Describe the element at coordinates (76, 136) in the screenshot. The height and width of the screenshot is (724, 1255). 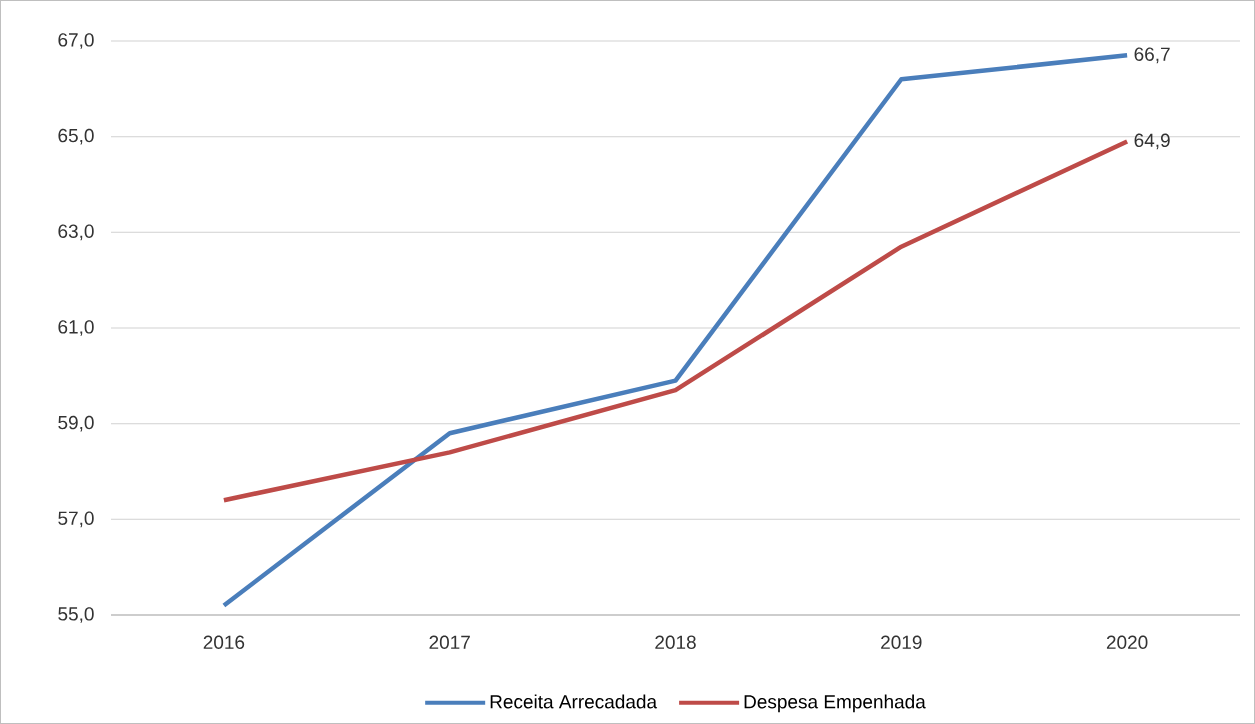
I see `y-tick-label: 65,0` at that location.